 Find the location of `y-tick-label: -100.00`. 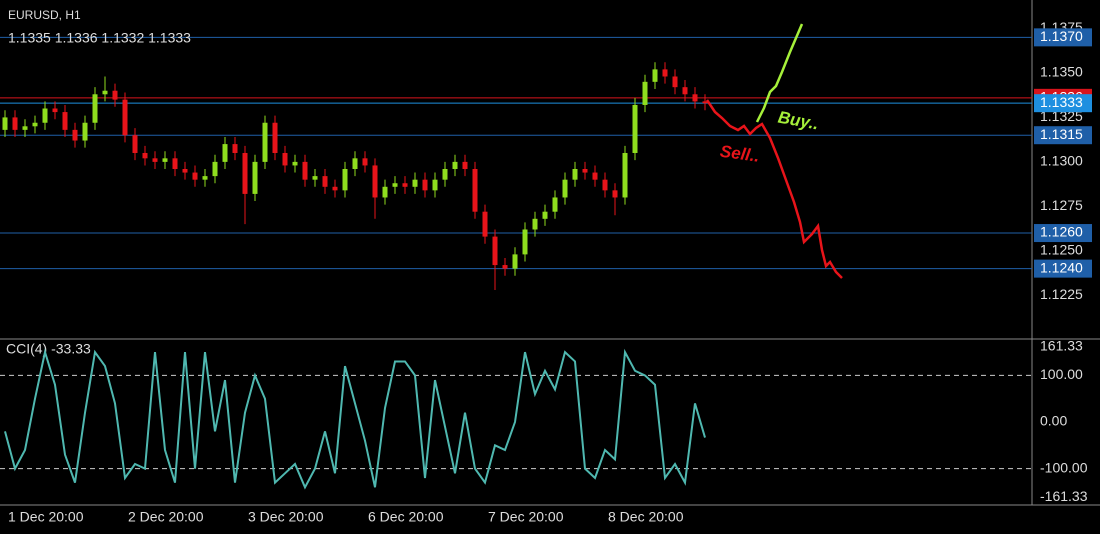

y-tick-label: -100.00 is located at coordinates (1064, 467).